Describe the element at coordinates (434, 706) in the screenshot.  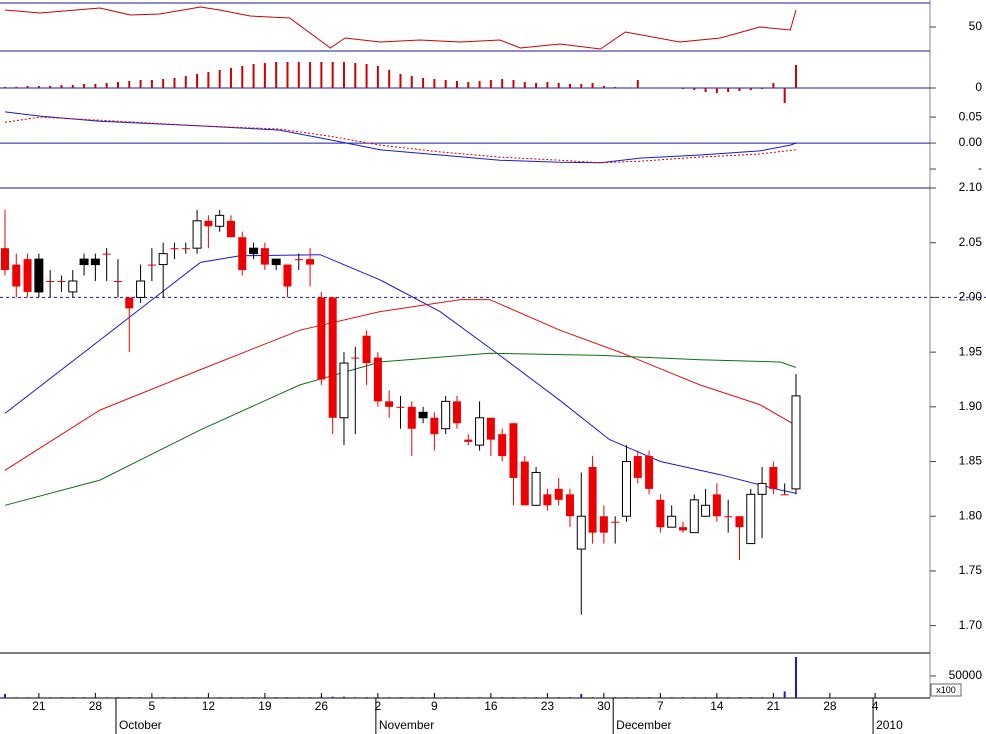
I see `x-tick-label: 9` at that location.